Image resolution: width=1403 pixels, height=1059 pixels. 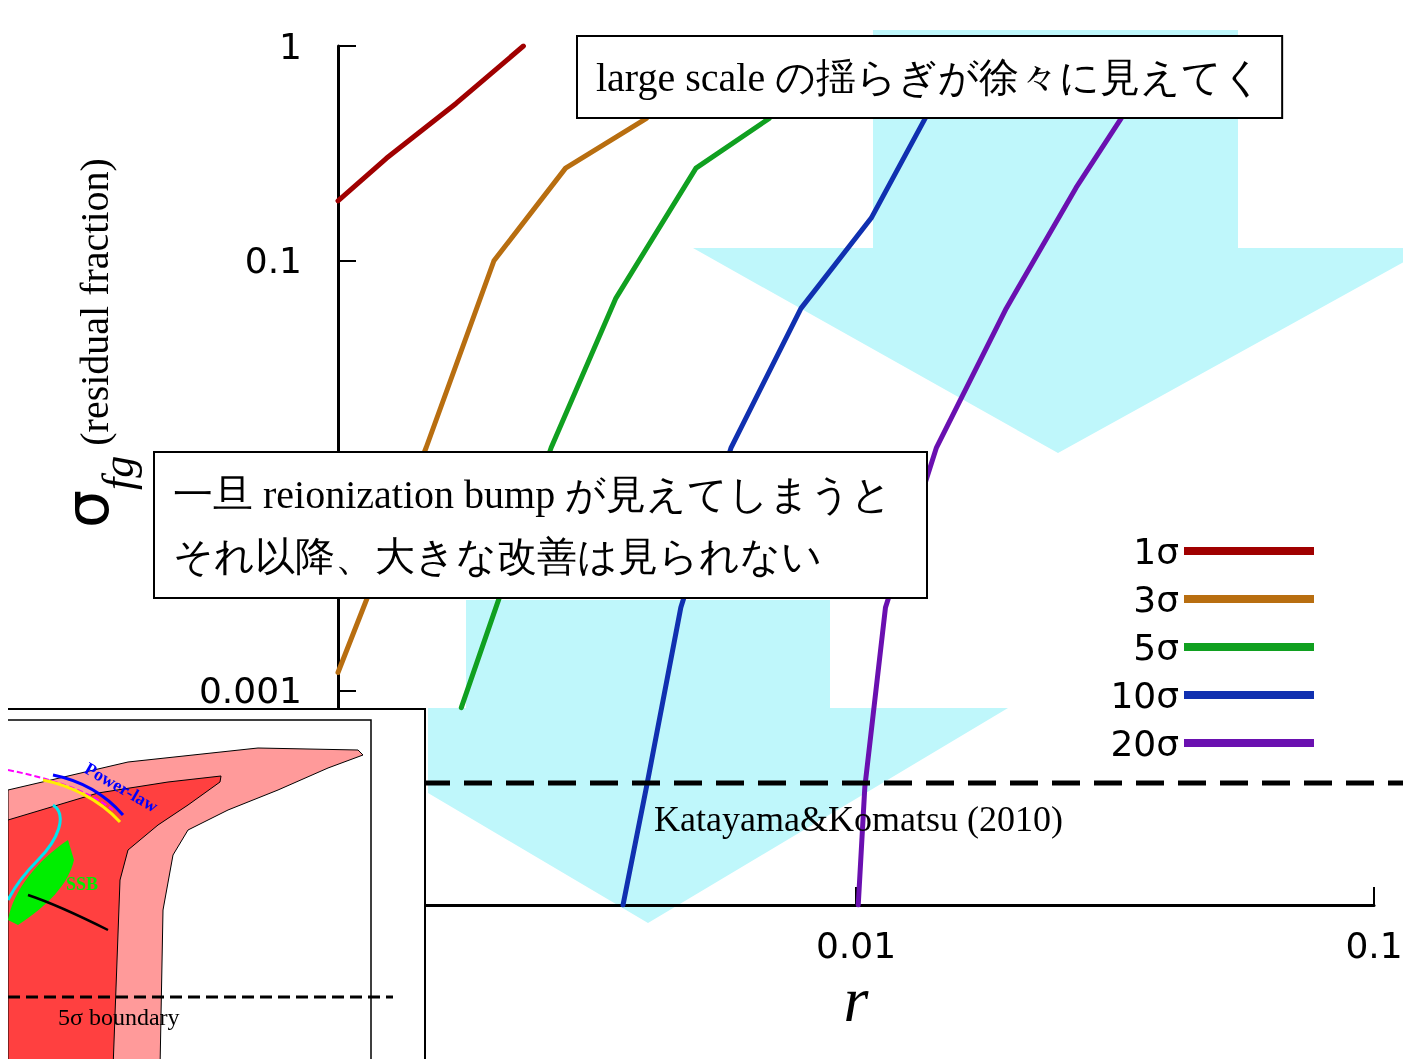 I want to click on text: 5σ boundary, so click(x=119, y=1017).